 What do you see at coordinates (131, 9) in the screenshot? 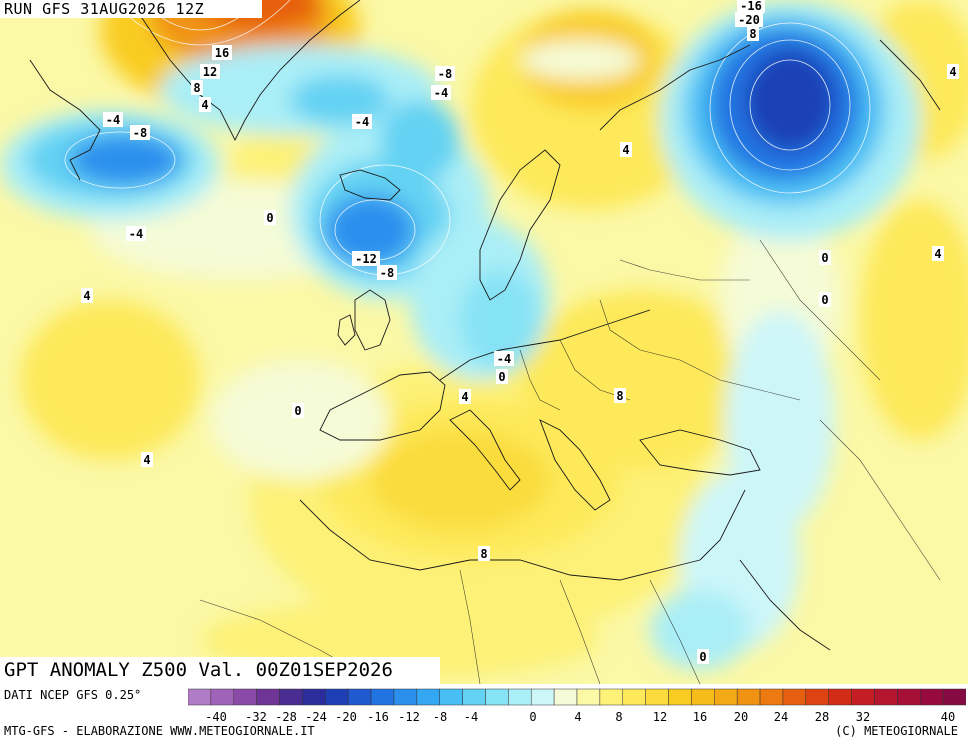
I see `run-label: RUN GFS 31AUG2026 12Z` at bounding box center [131, 9].